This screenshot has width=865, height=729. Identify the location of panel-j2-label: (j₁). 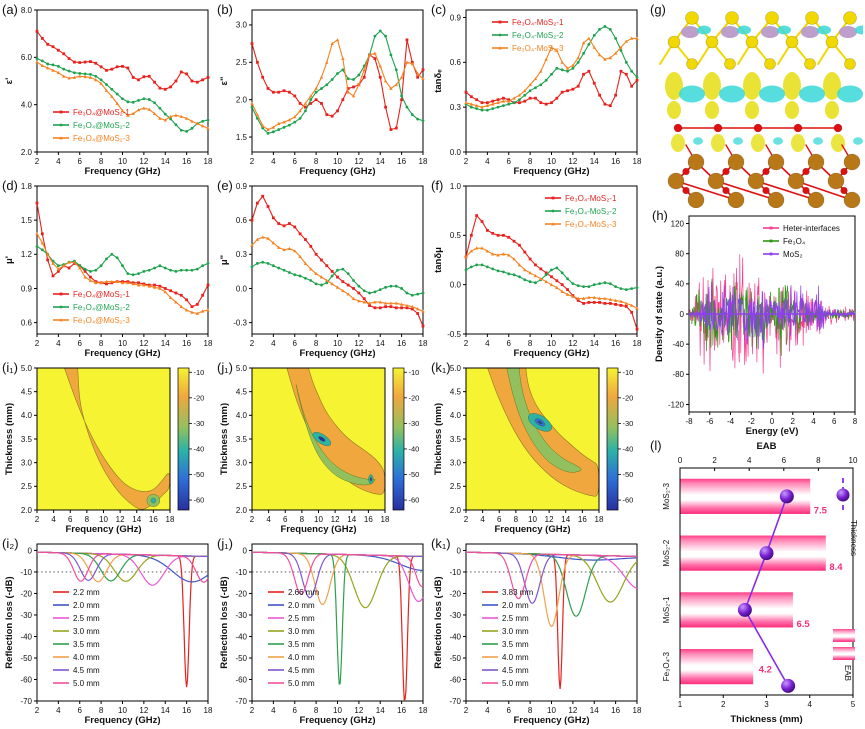
(225, 543).